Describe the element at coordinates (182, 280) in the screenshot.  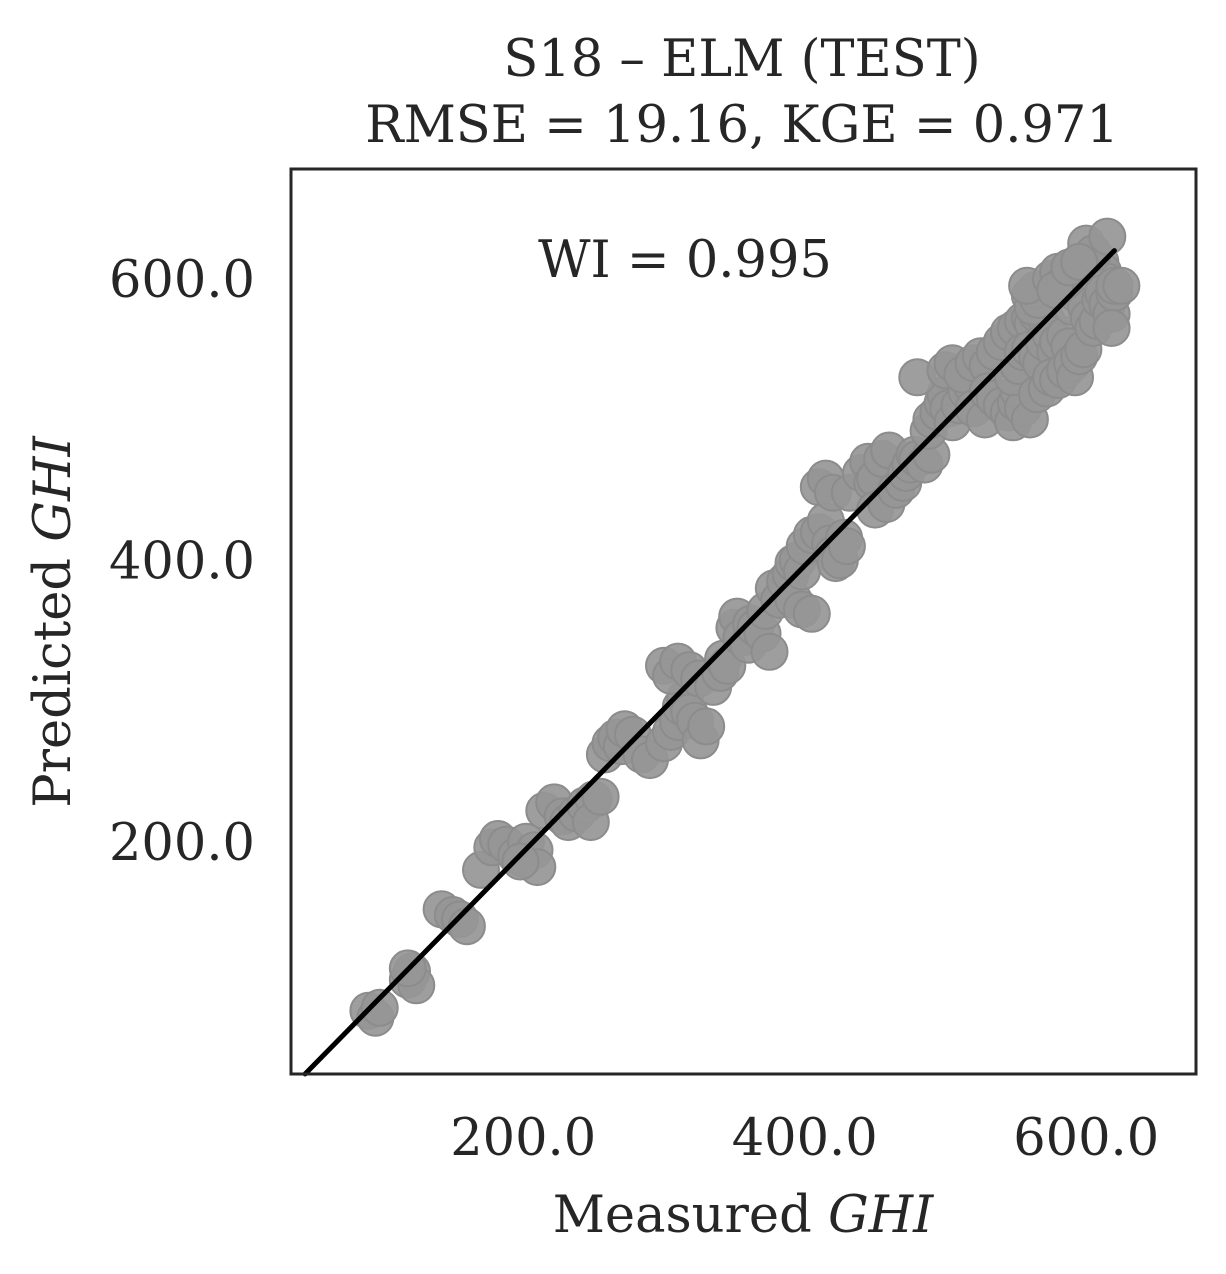
I see `y-tick-label: 600.0` at that location.